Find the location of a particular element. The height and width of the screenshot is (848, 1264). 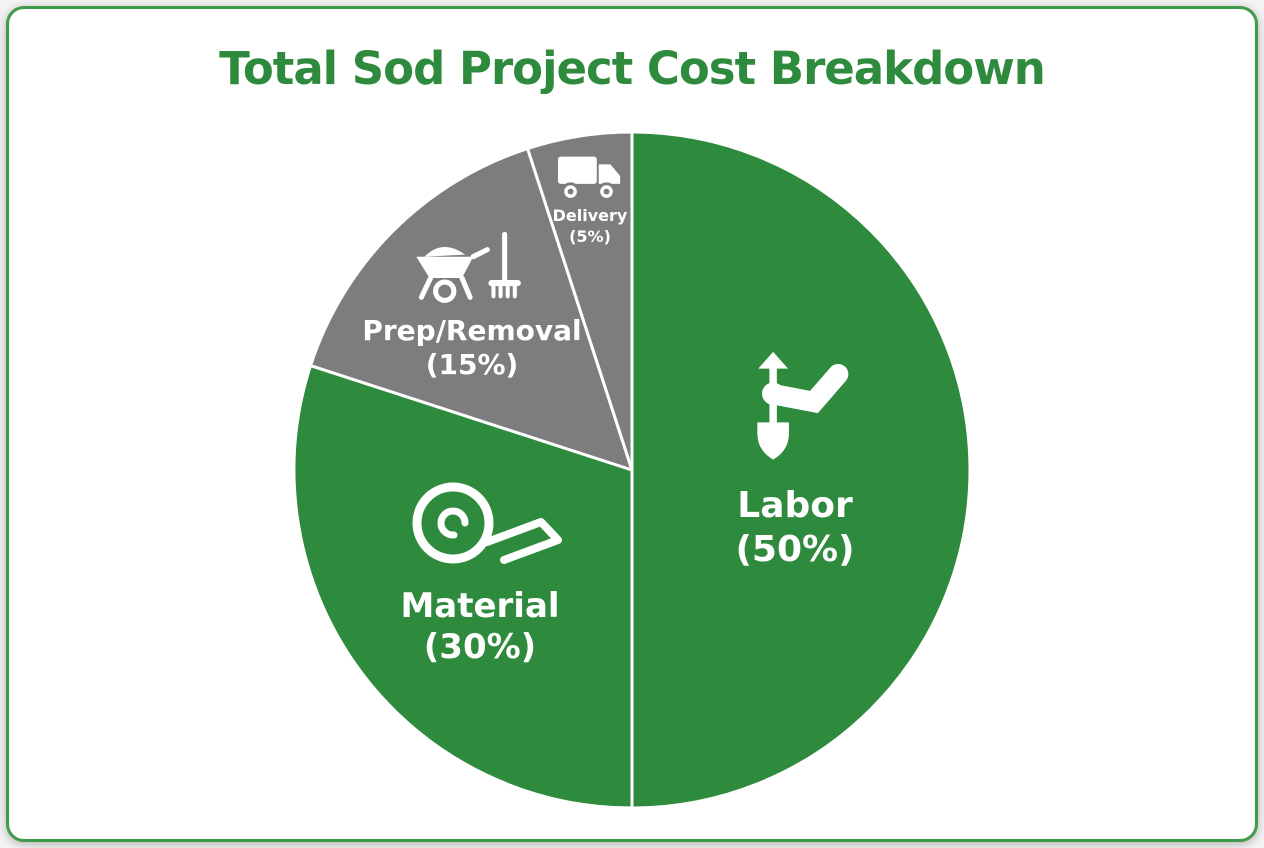

delivery-truck-icon is located at coordinates (590, 178).